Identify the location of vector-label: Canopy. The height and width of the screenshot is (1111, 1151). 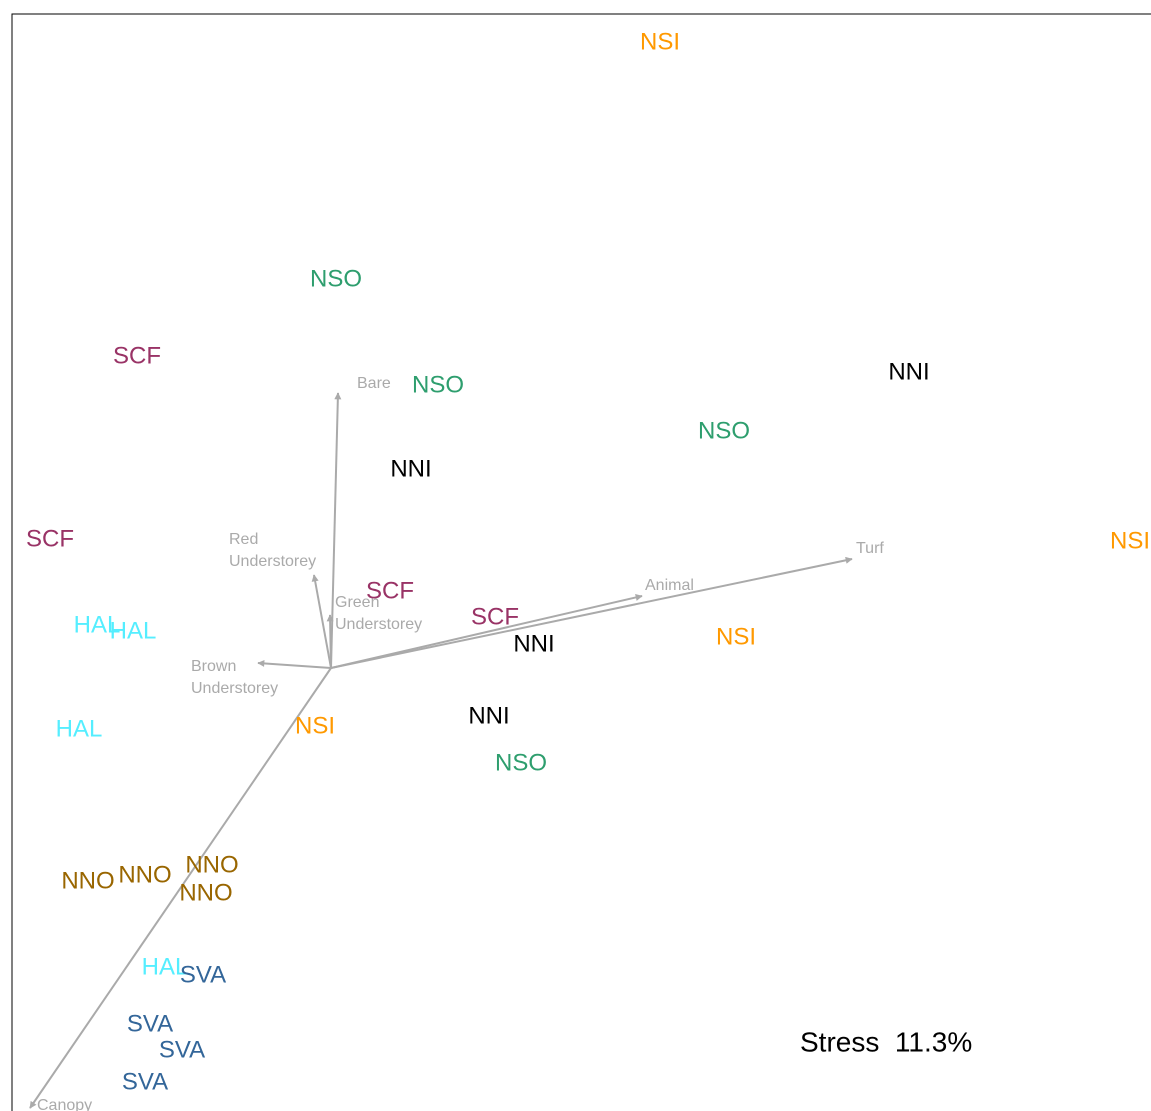
(64, 1104).